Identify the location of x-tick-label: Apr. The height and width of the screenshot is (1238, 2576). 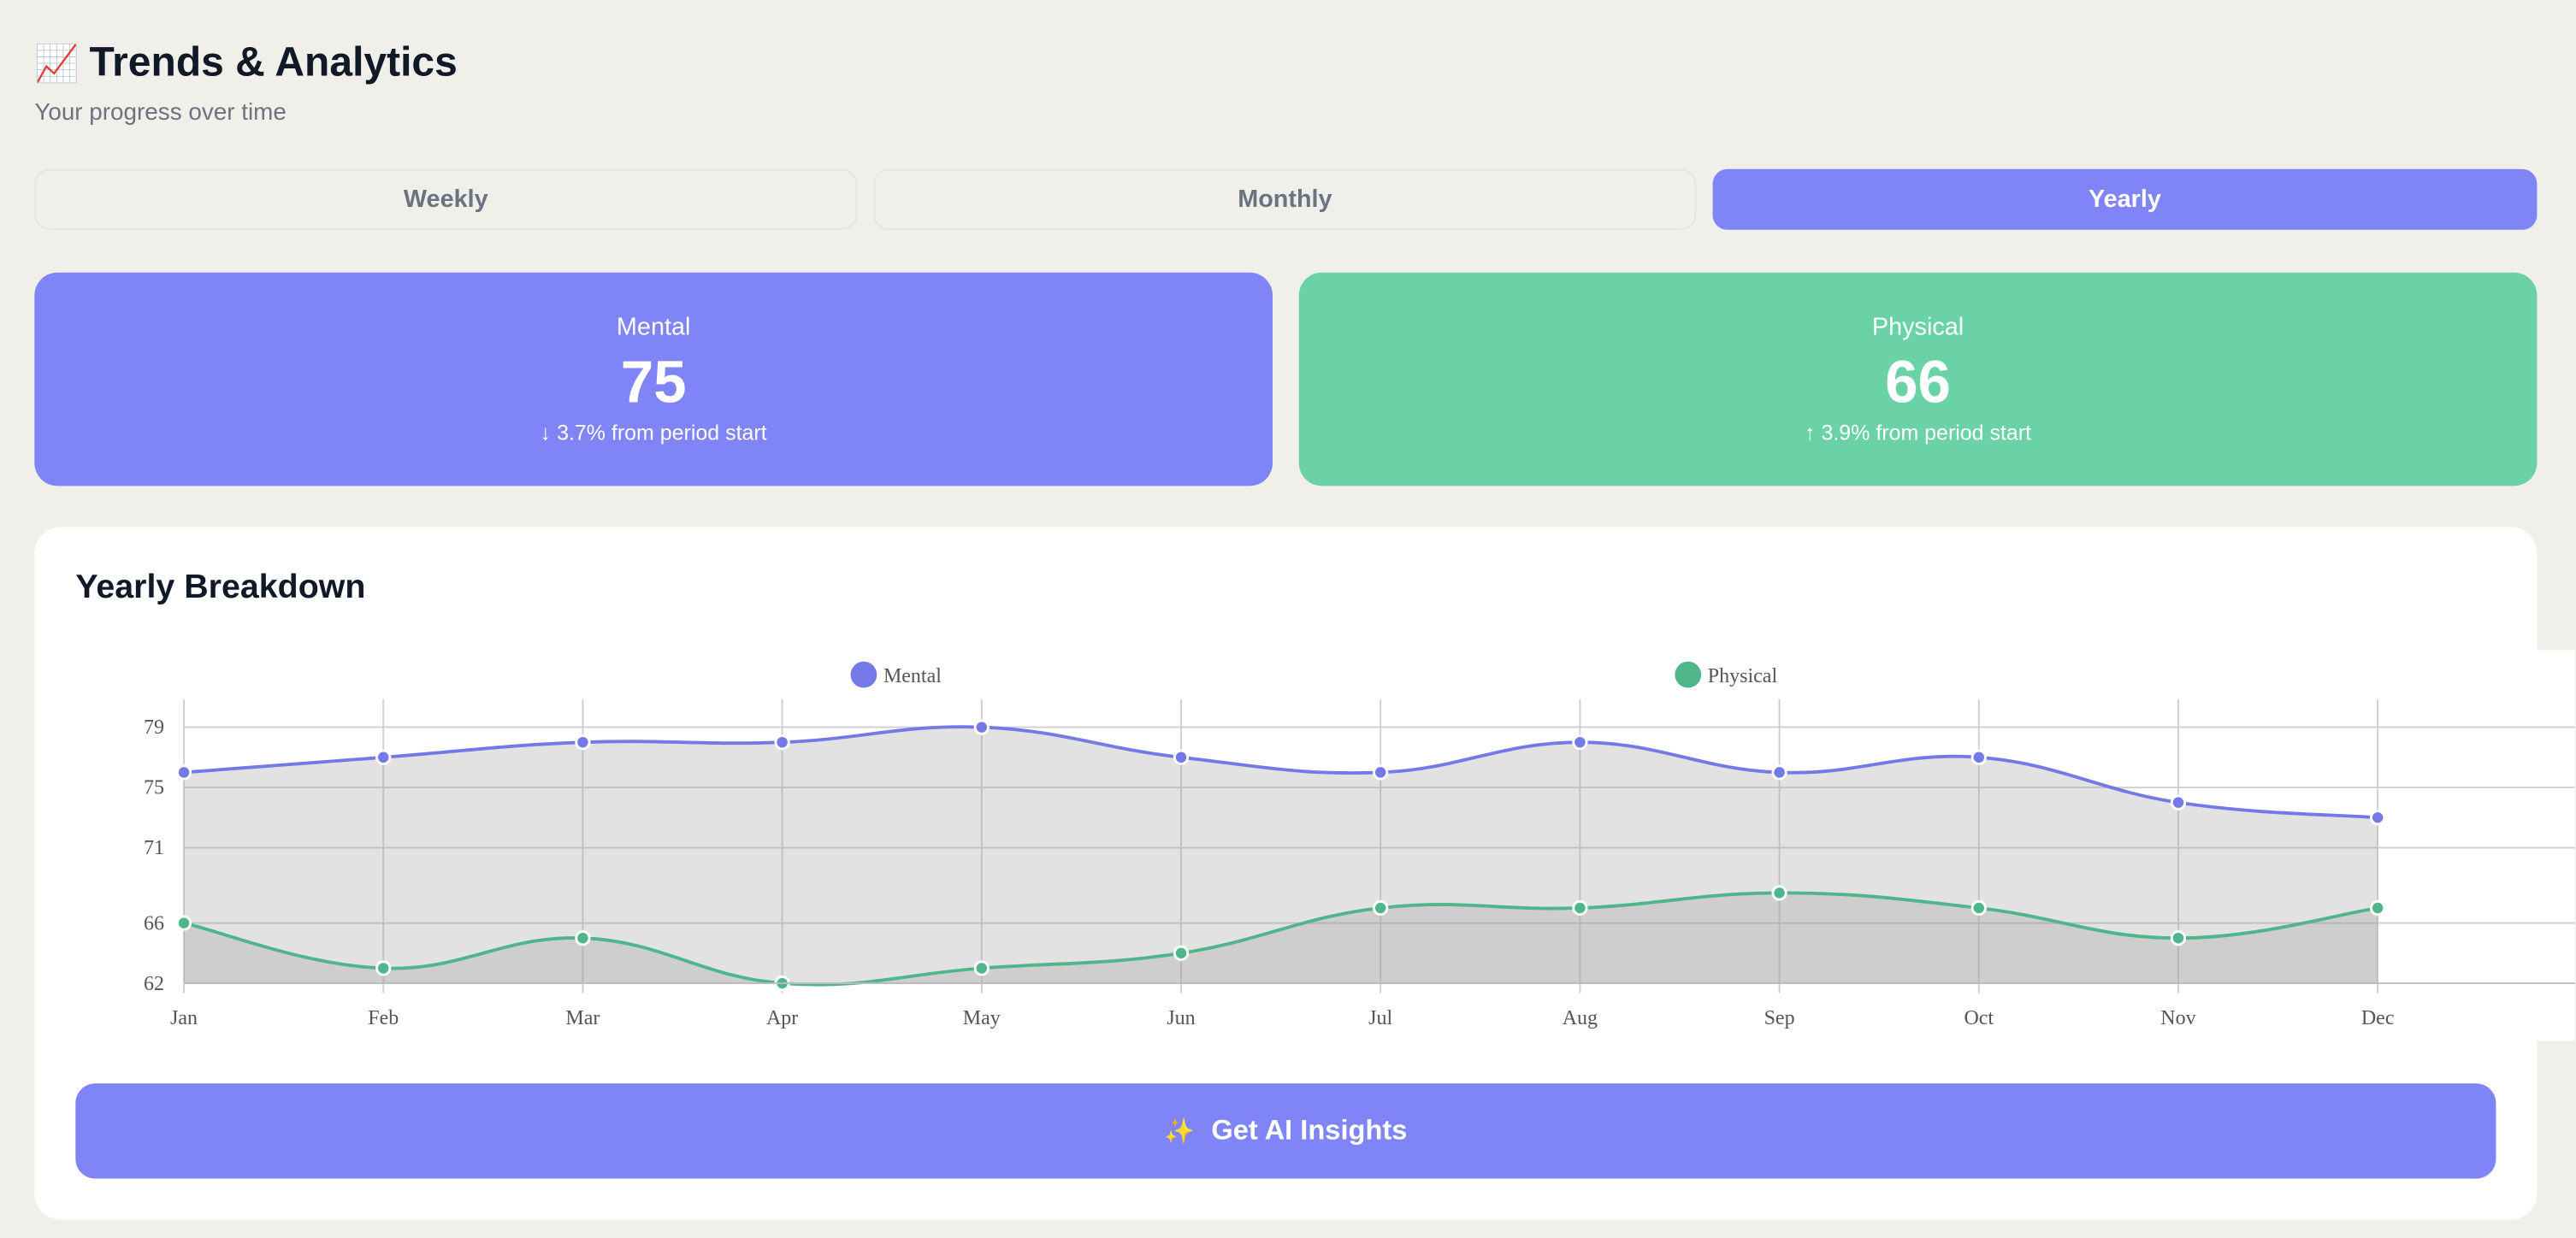
(782, 1018).